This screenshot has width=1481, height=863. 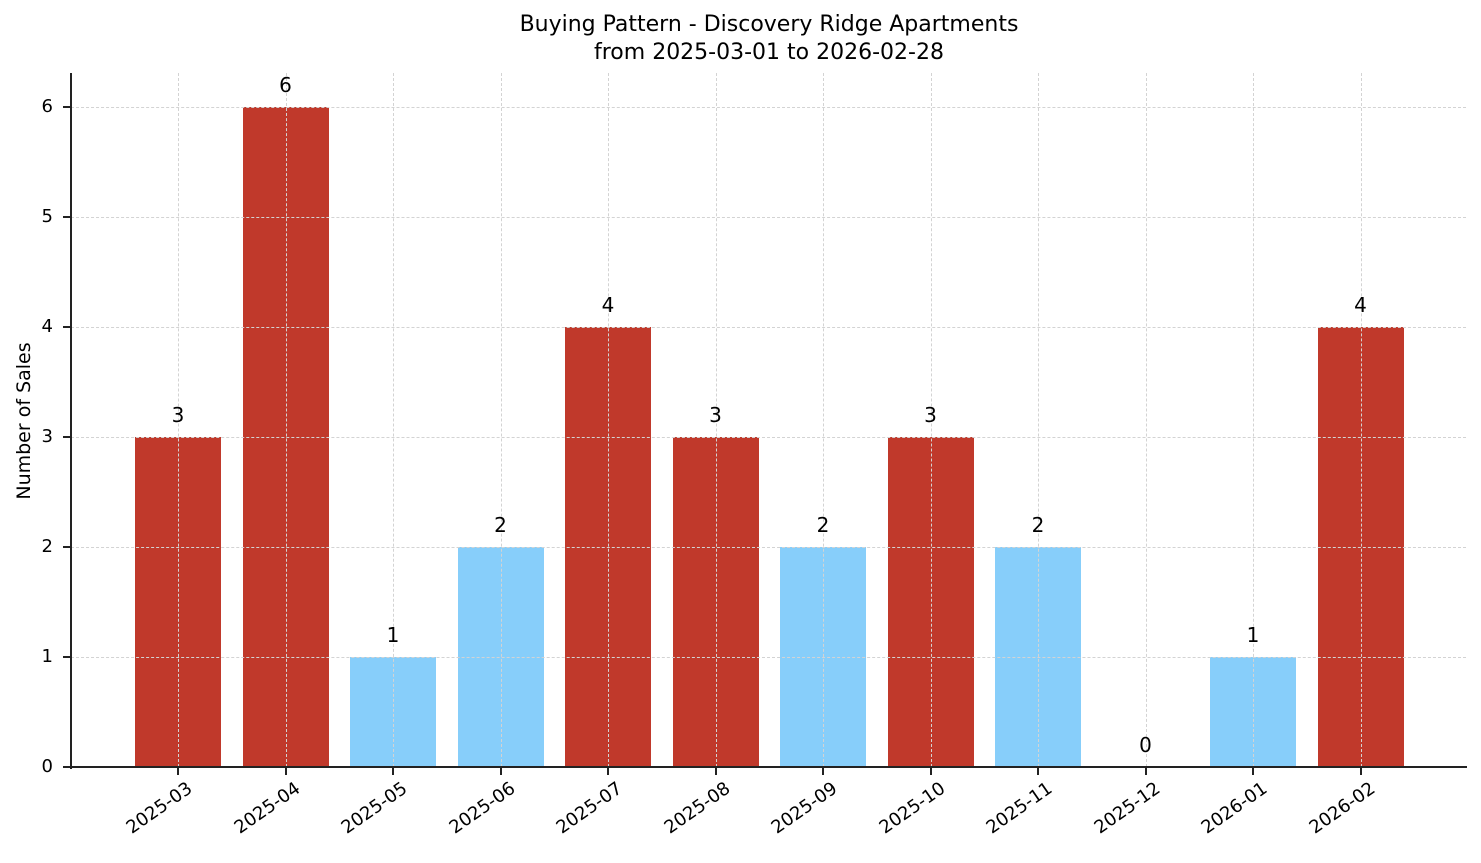 I want to click on x-tick-label: 2025-03, so click(x=159, y=808).